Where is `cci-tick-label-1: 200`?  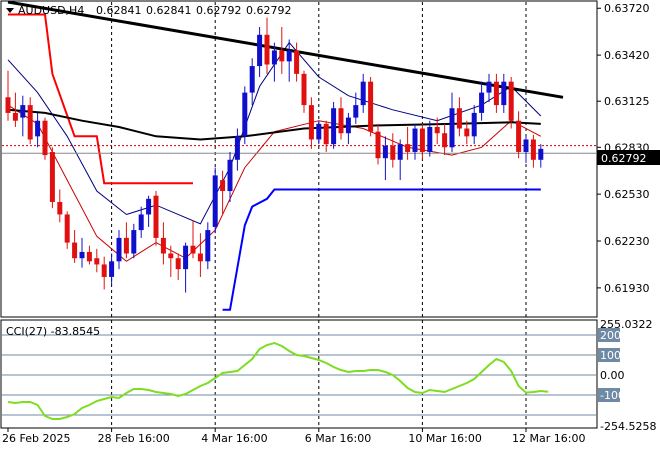
cci-tick-label-1: 200 is located at coordinates (610, 335).